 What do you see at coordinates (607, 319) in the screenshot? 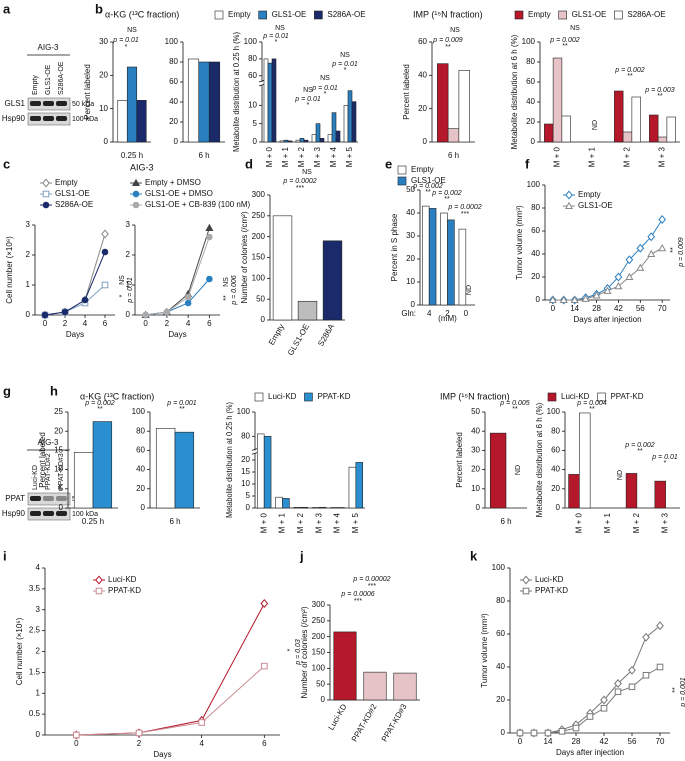
I see `x-axis-label: Days after injection` at bounding box center [607, 319].